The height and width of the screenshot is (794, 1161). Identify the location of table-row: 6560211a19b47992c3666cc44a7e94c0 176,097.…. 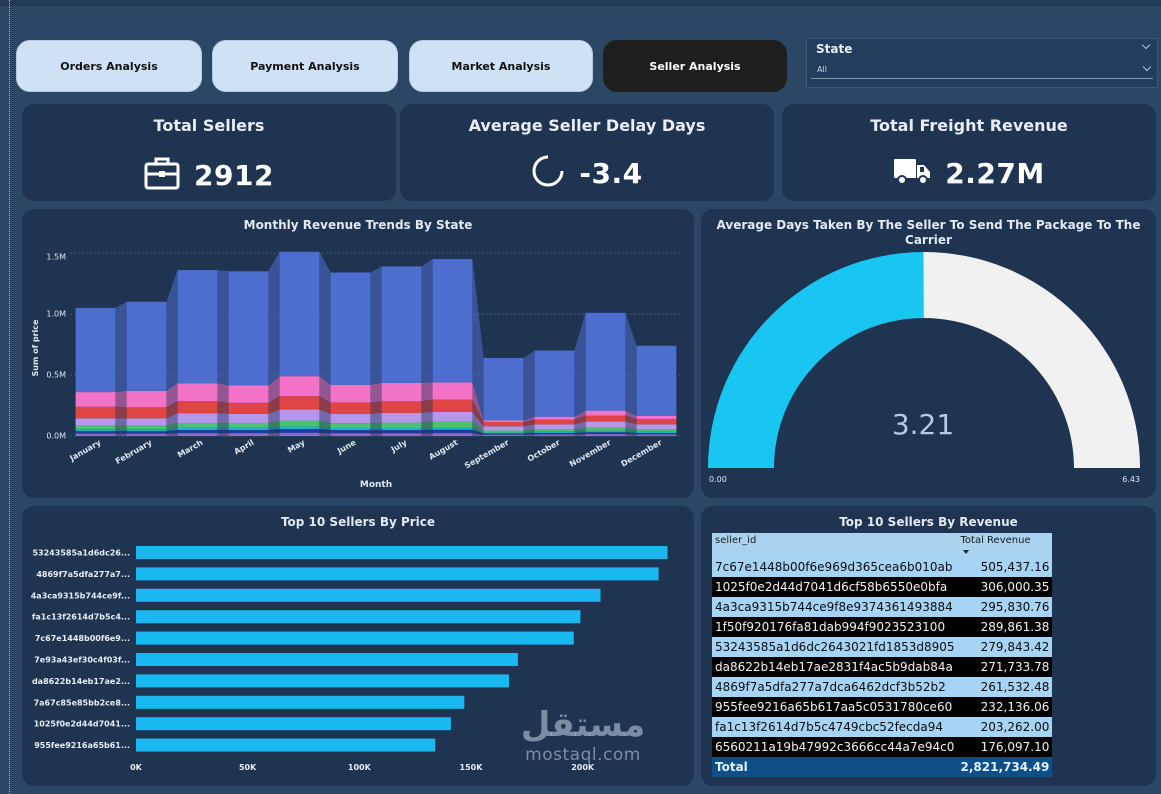
(882, 747).